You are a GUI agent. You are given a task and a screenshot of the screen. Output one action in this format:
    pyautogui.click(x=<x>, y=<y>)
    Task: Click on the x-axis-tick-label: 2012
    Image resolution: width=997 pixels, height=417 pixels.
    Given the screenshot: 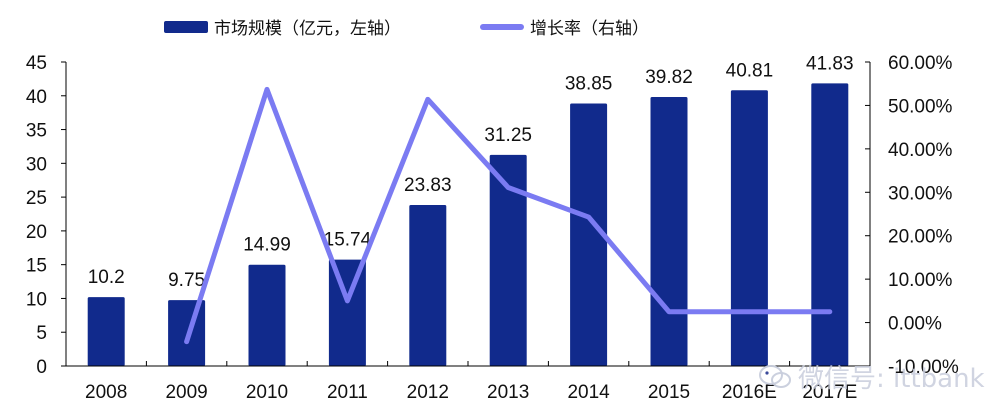 What is the action you would take?
    pyautogui.click(x=428, y=392)
    